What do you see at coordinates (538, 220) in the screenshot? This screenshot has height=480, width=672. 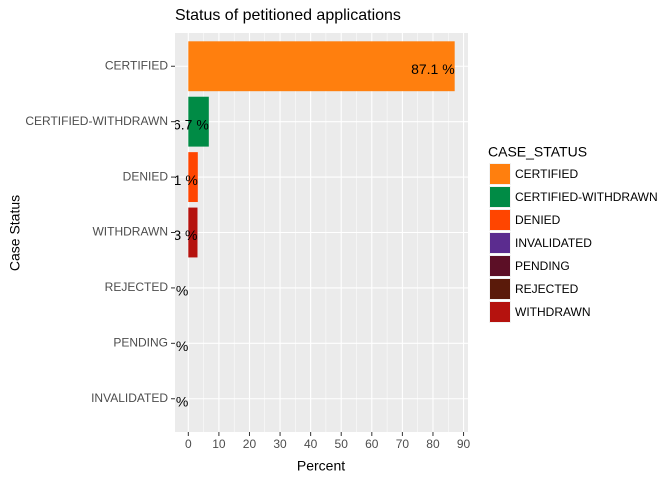 I see `legend-label: DENIED` at bounding box center [538, 220].